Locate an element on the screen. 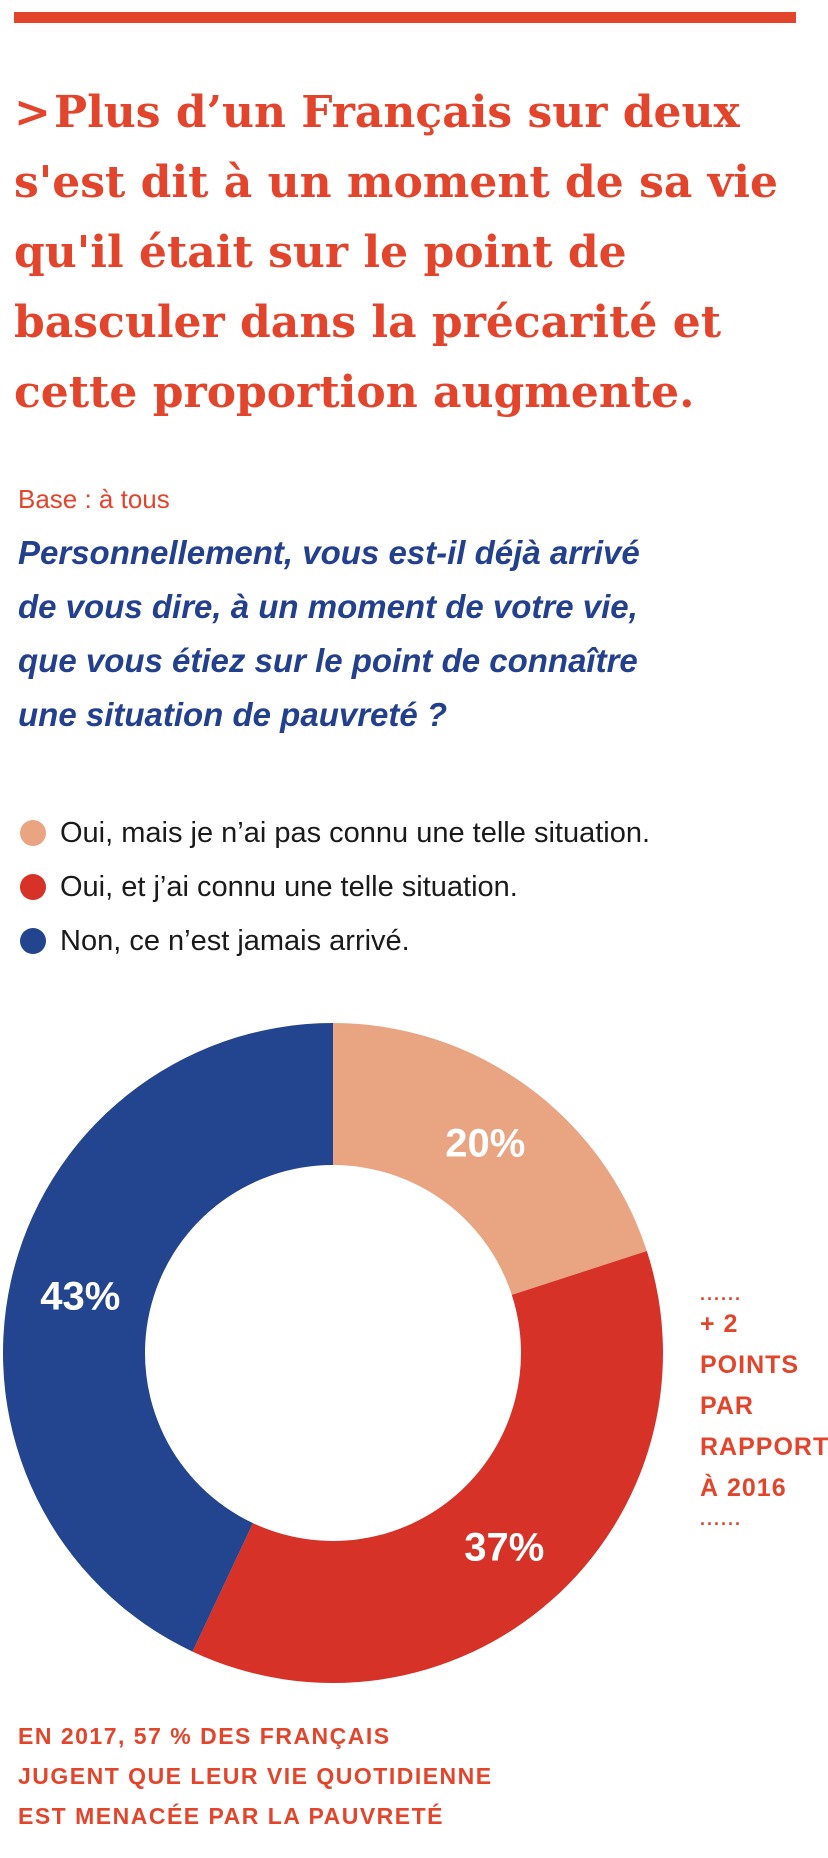  headline-line: cette proportion augmente. is located at coordinates (354, 392).